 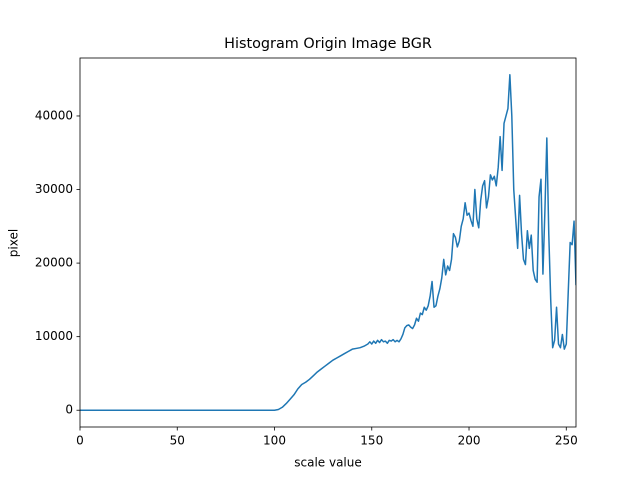 I want to click on y-axis-label: pixel, so click(x=14, y=243).